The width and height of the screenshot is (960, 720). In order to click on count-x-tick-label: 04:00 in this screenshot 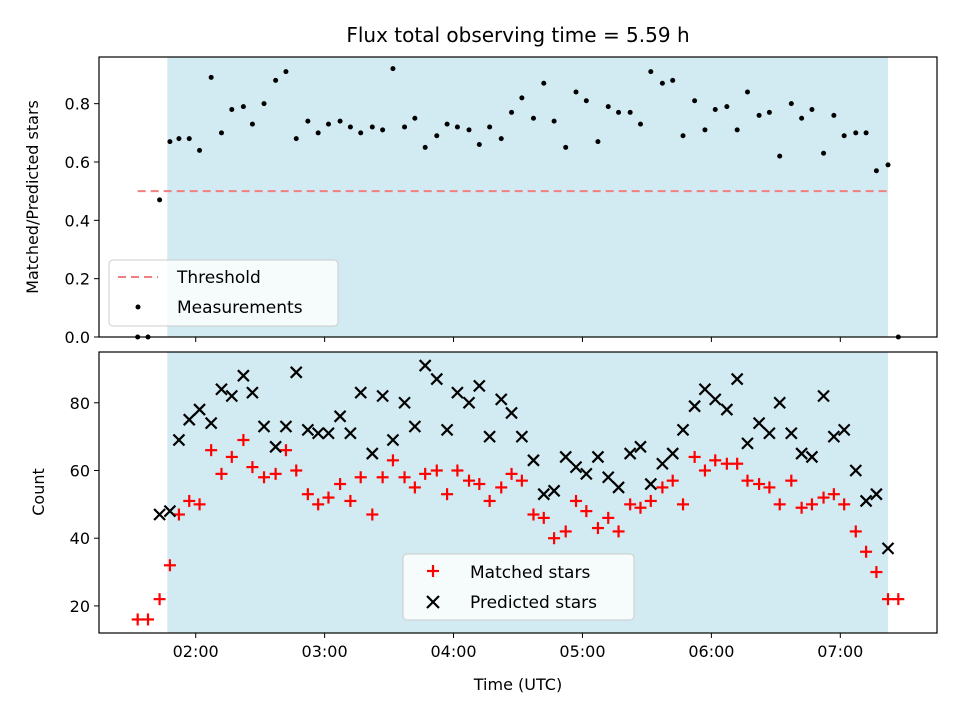, I will do `click(453, 651)`.